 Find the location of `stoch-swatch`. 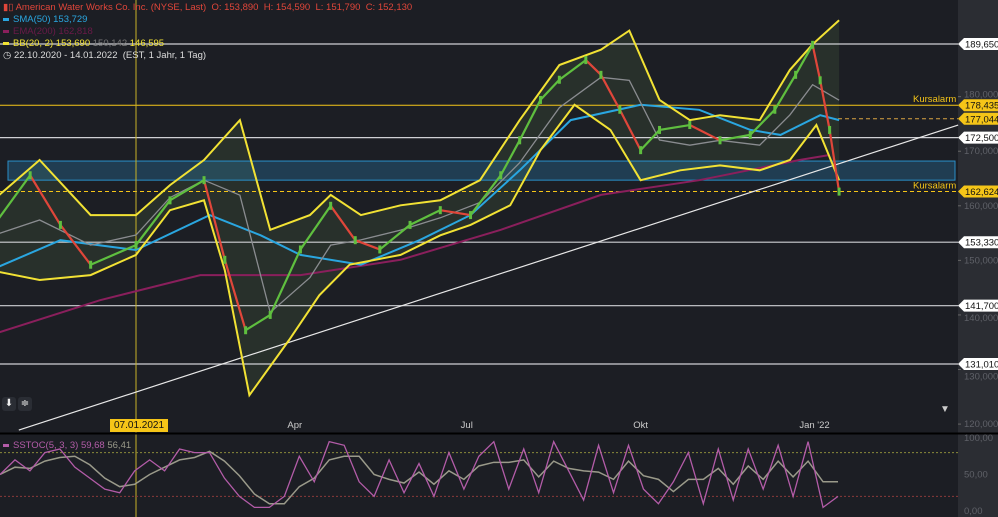

stoch-swatch is located at coordinates (6, 445).